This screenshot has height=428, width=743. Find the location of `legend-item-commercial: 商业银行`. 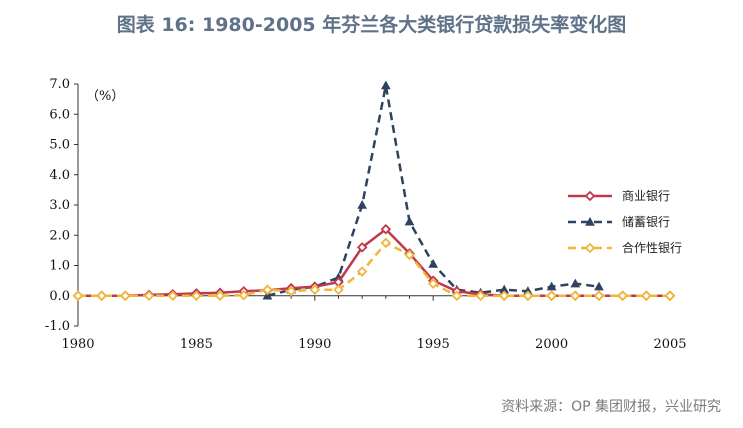

legend-item-commercial: 商业银行 is located at coordinates (619, 195).